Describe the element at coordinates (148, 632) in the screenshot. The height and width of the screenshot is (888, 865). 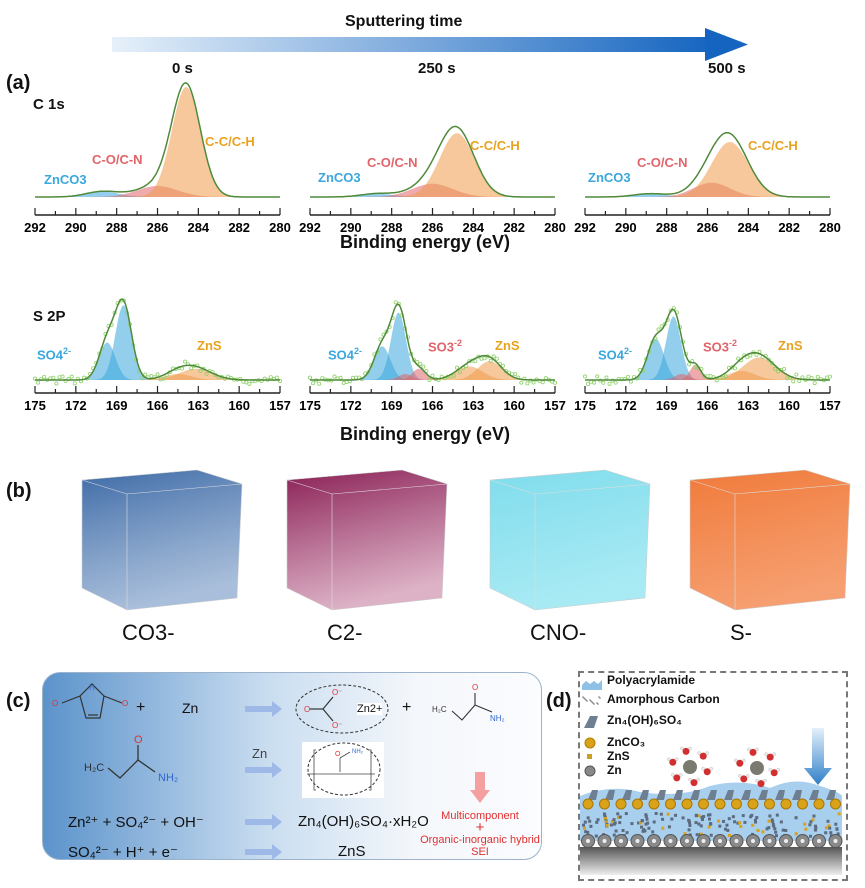
I see `cube-label: CO3-` at that location.